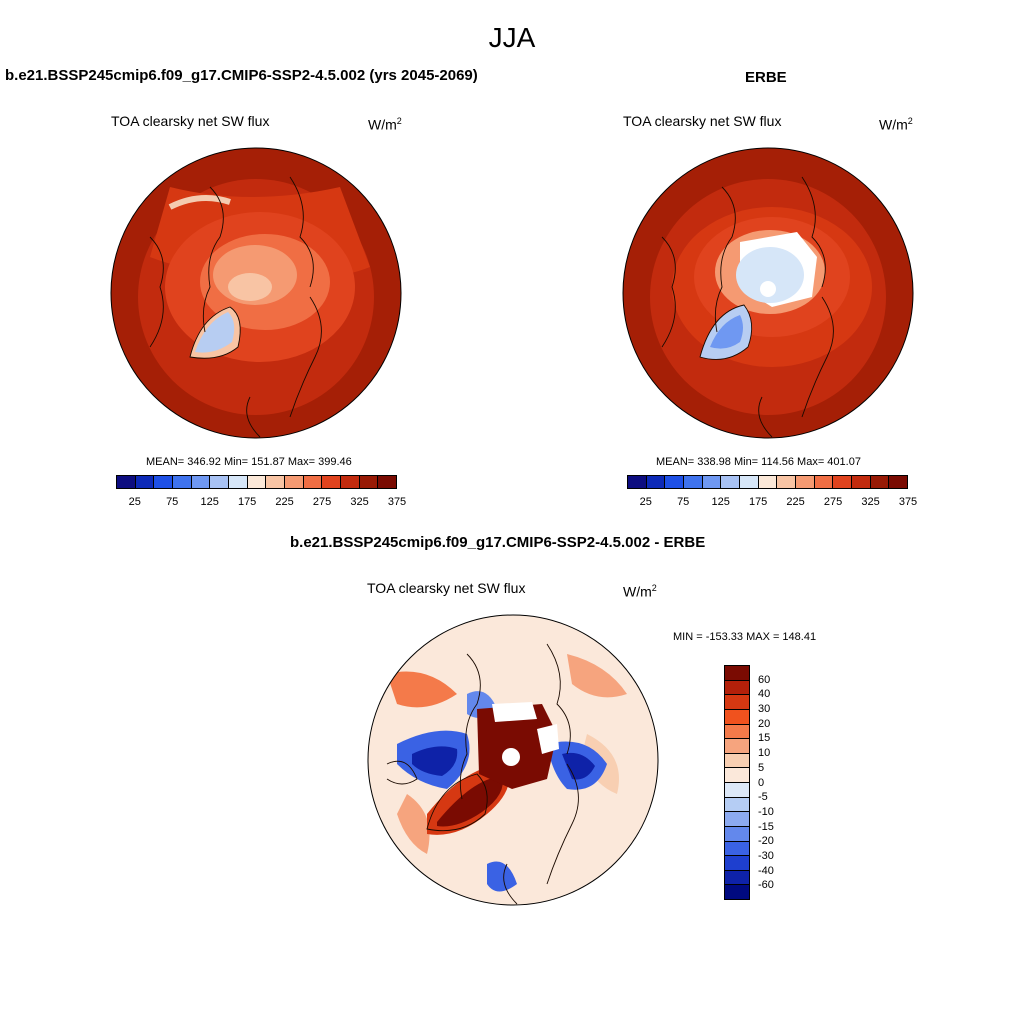 The image size is (1024, 1024). What do you see at coordinates (766, 870) in the screenshot?
I see `diff-colorbar-label: -40` at bounding box center [766, 870].